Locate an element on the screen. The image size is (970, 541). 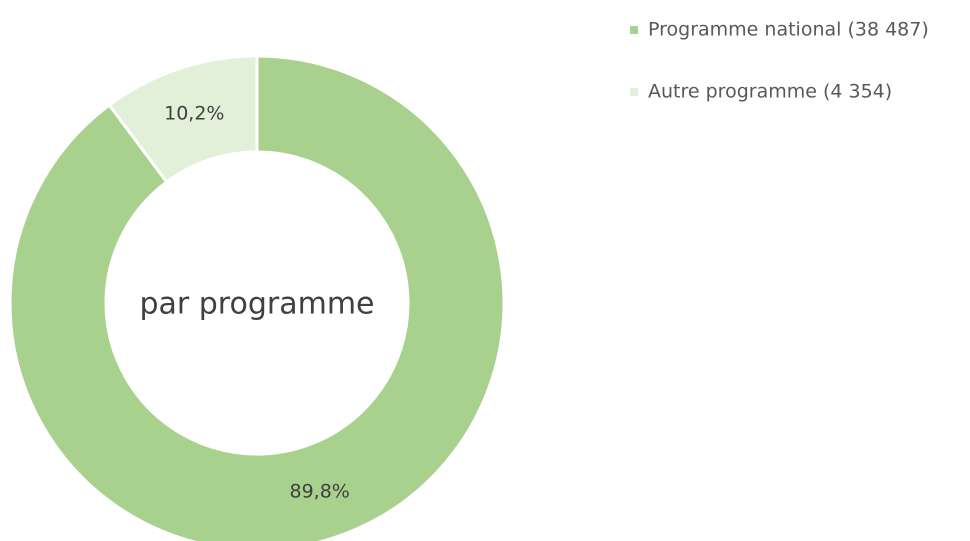
data-label: 10,2% is located at coordinates (194, 114).